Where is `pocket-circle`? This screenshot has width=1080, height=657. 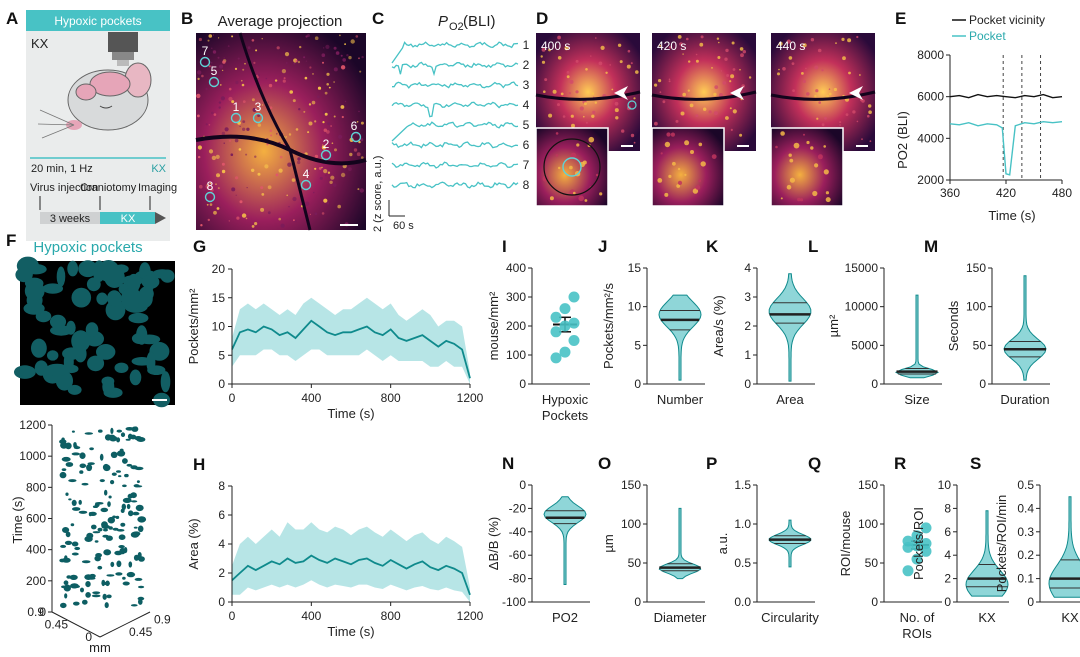
pocket-circle is located at coordinates (572, 167).